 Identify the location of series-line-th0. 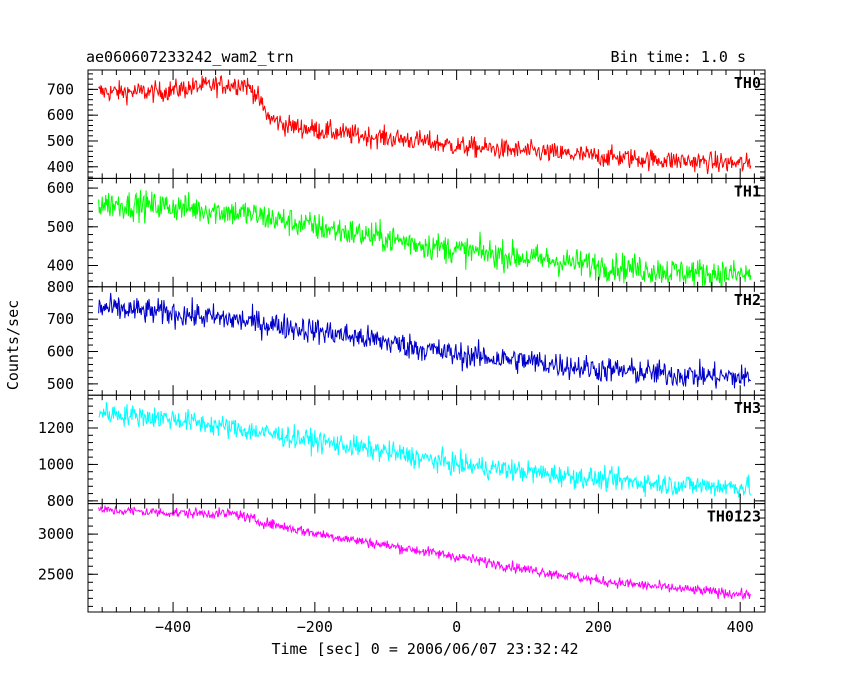
(425, 125).